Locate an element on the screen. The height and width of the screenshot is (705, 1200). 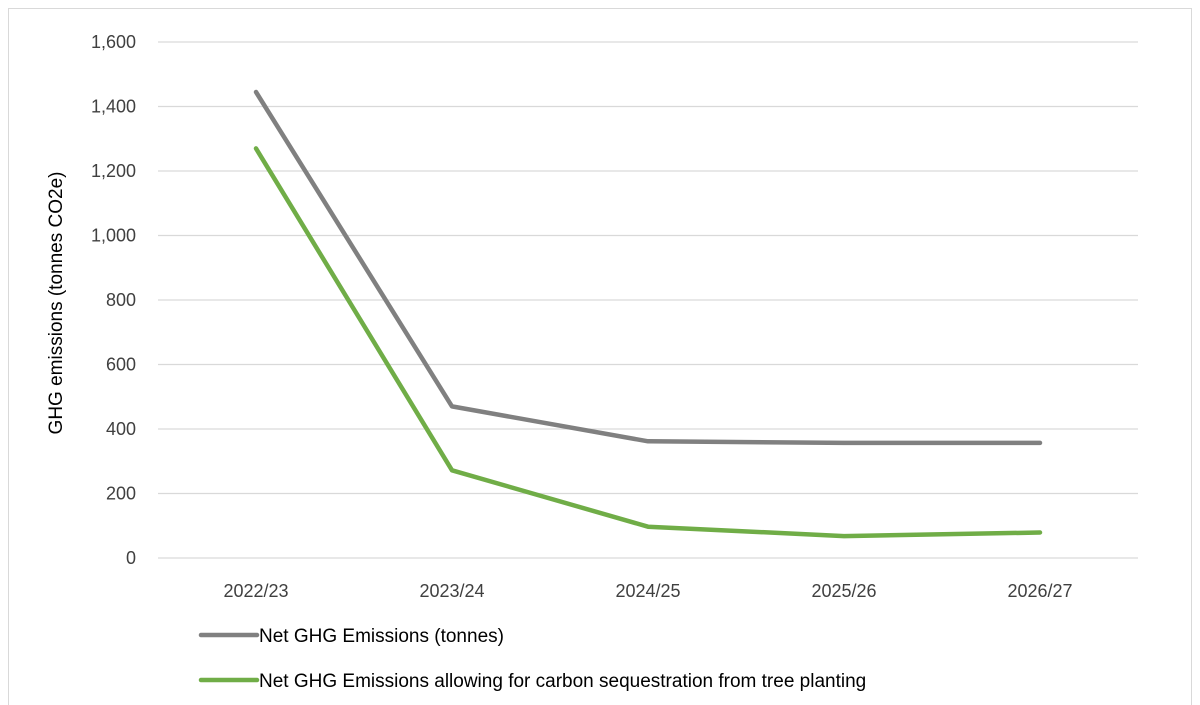
y-axis-tick-labels: 0 200 400 600 800 1,000 1,200 1,400 1,600 is located at coordinates (113, 300).